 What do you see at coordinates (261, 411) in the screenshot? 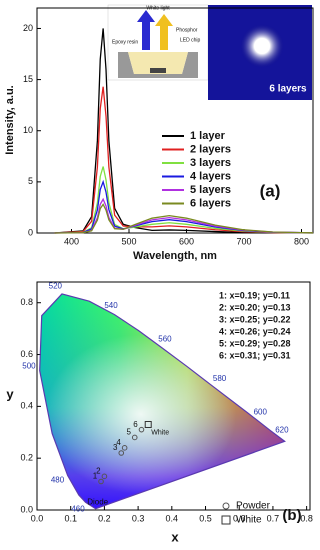
I see `wavelength-label: 600` at bounding box center [261, 411].